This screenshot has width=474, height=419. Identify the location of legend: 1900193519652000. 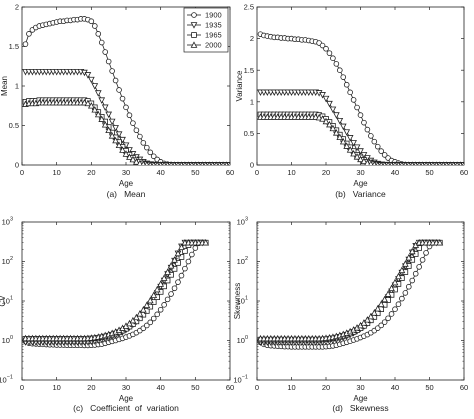
(206, 30).